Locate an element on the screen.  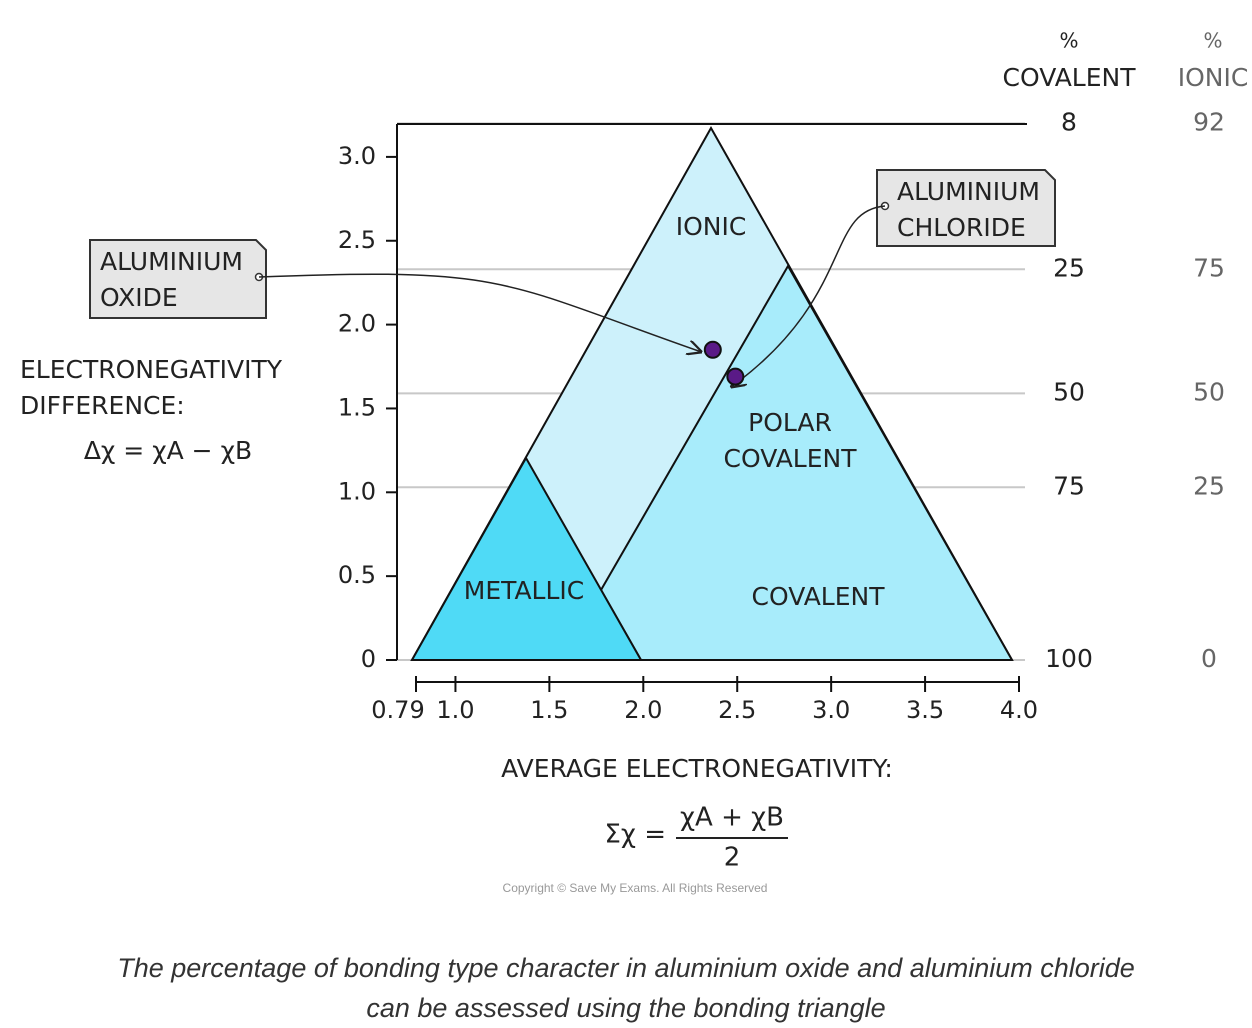
ionic-percent: 0 is located at coordinates (1209, 658).